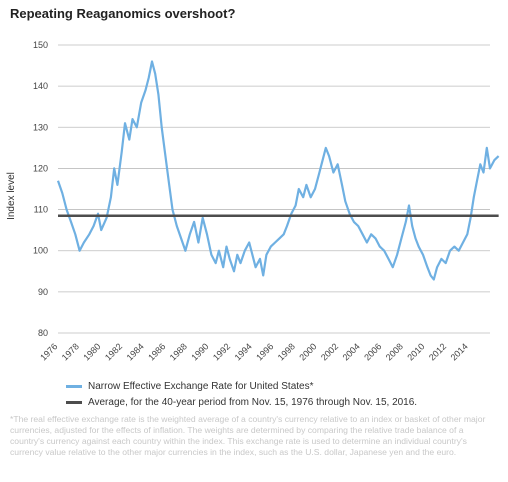  What do you see at coordinates (178, 351) in the screenshot?
I see `x-tick-1988: 1988` at bounding box center [178, 351].